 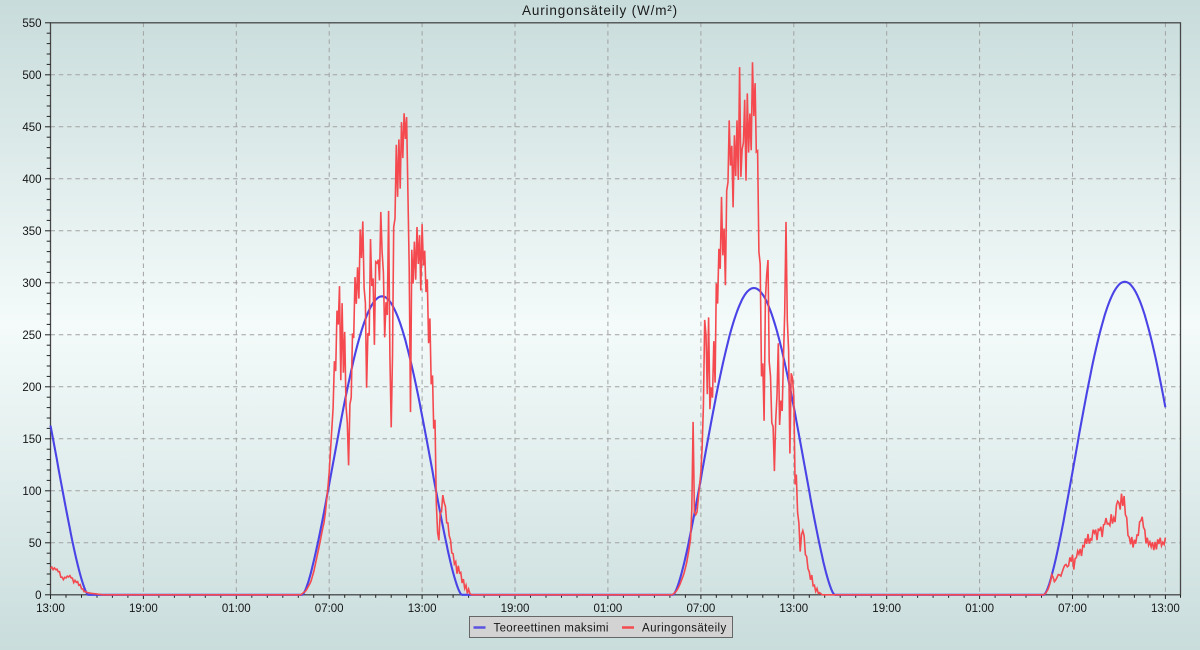 What do you see at coordinates (600, 10) in the screenshot?
I see `svg-text: Auringonsäteily (W/m²)` at bounding box center [600, 10].